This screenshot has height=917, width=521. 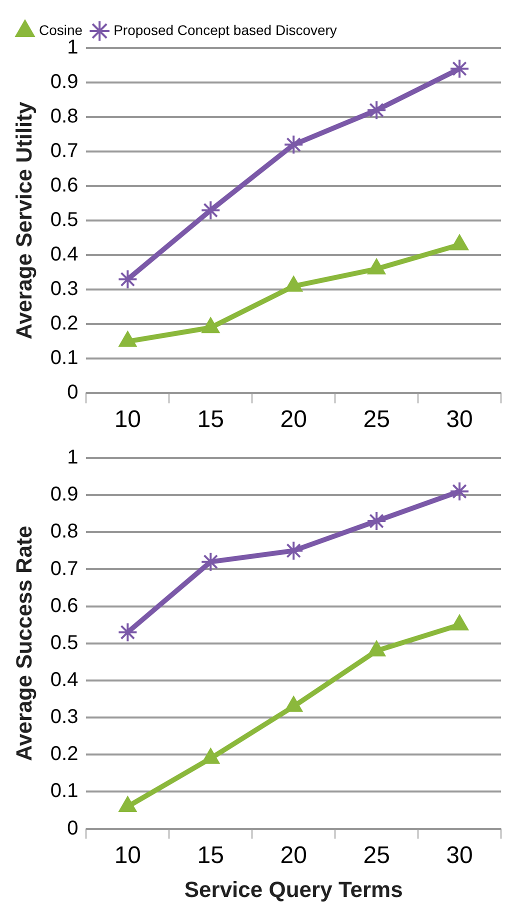 I want to click on y-axis-title: Average Success Rate, so click(x=23, y=644).